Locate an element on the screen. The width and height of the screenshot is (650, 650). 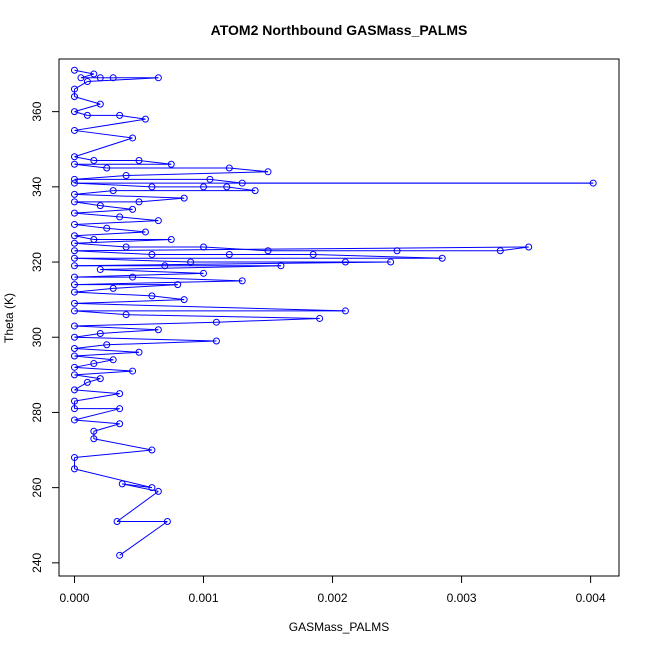
x-tick-label: 0.004 is located at coordinates (591, 598).